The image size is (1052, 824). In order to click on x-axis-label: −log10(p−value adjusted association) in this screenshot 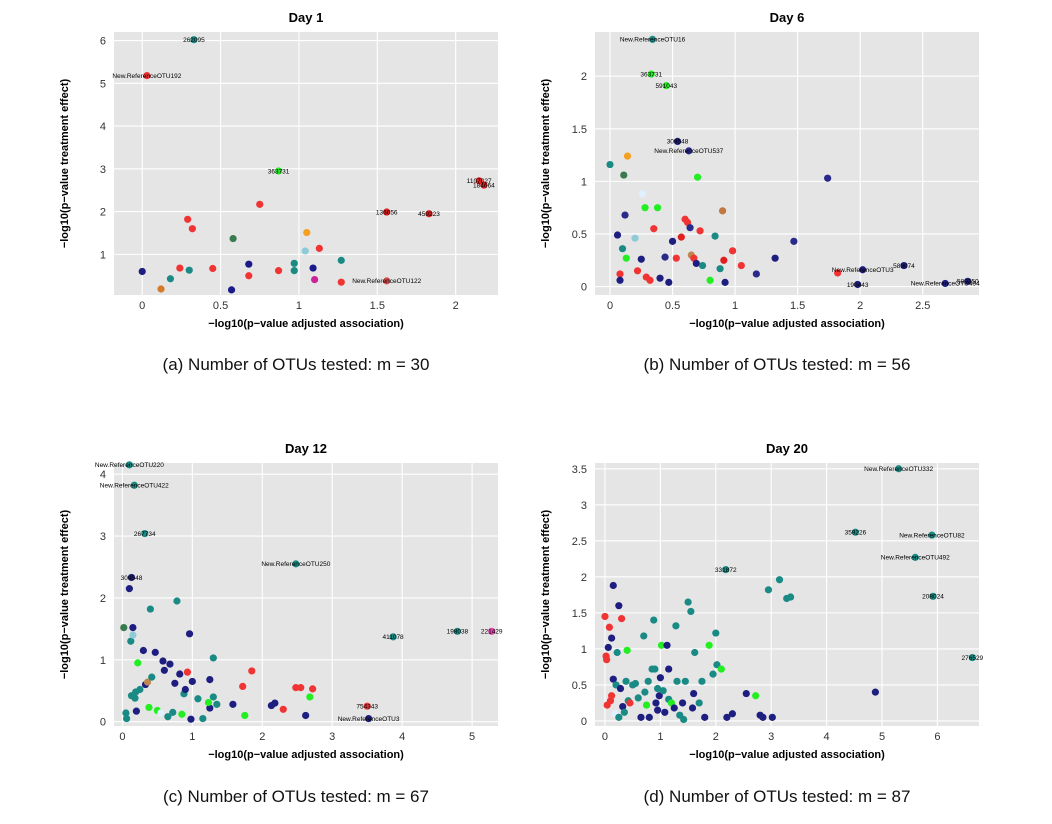, I will do `click(787, 755)`.